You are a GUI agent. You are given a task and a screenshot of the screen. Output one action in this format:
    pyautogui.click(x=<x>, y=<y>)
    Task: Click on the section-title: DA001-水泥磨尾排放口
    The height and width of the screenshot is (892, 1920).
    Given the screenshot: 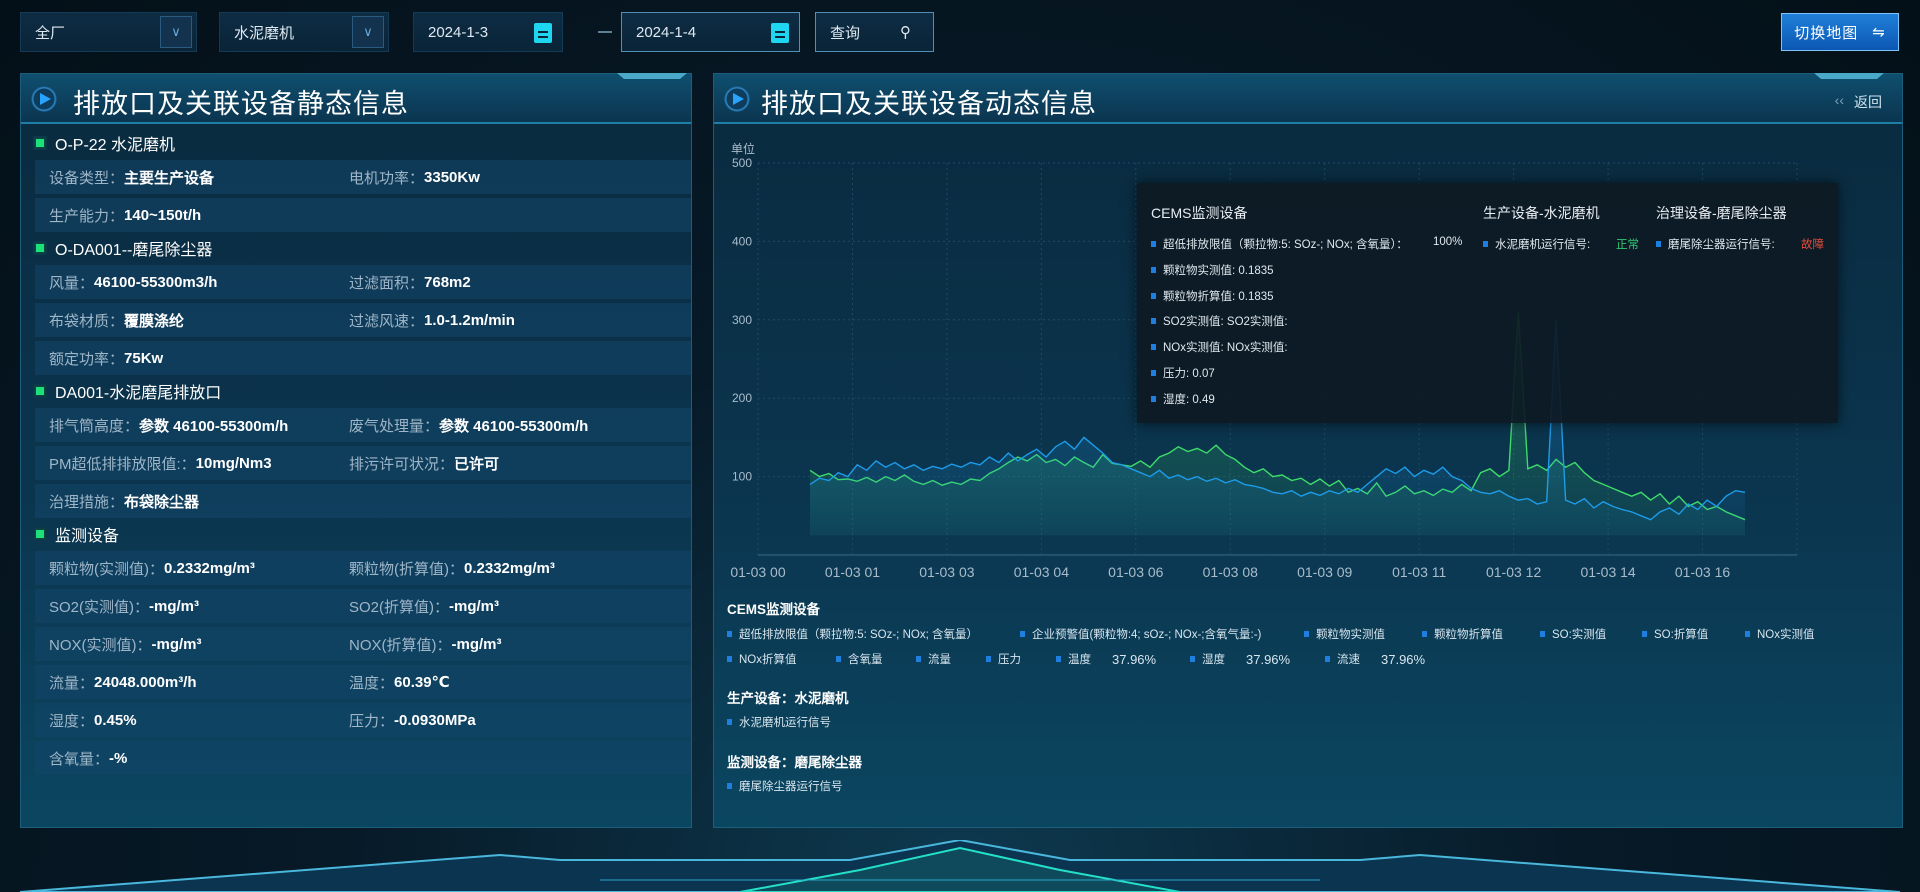 What is the action you would take?
    pyautogui.click(x=138, y=393)
    